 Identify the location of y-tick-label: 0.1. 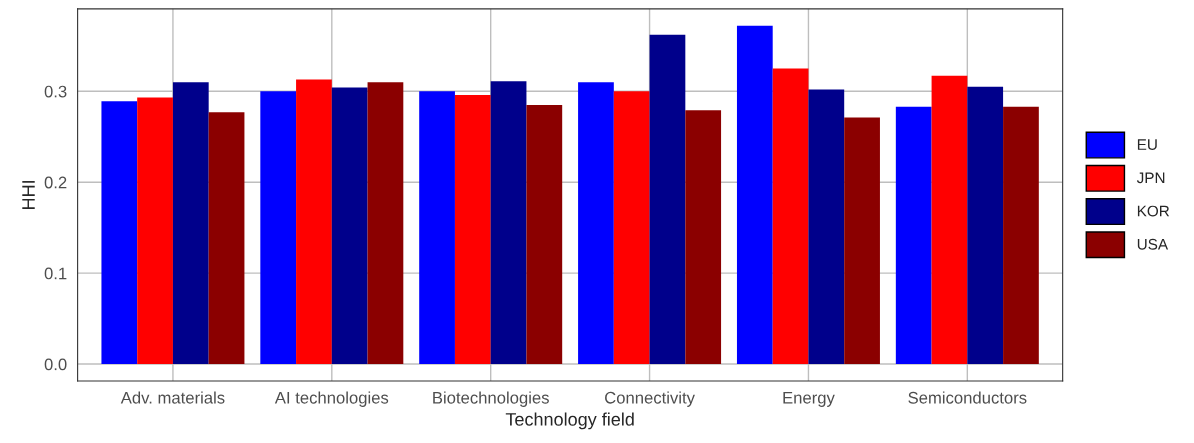
(55, 273).